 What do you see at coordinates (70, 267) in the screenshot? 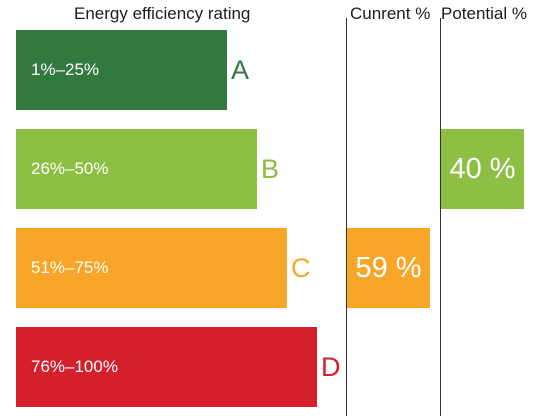
I see `band-range-label: 51%–75%` at bounding box center [70, 267].